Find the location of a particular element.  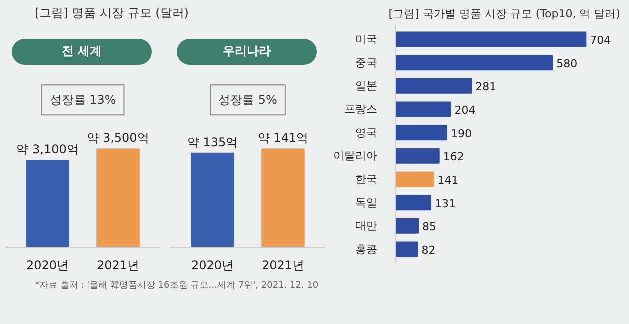

data-label: 162 is located at coordinates (453, 157).